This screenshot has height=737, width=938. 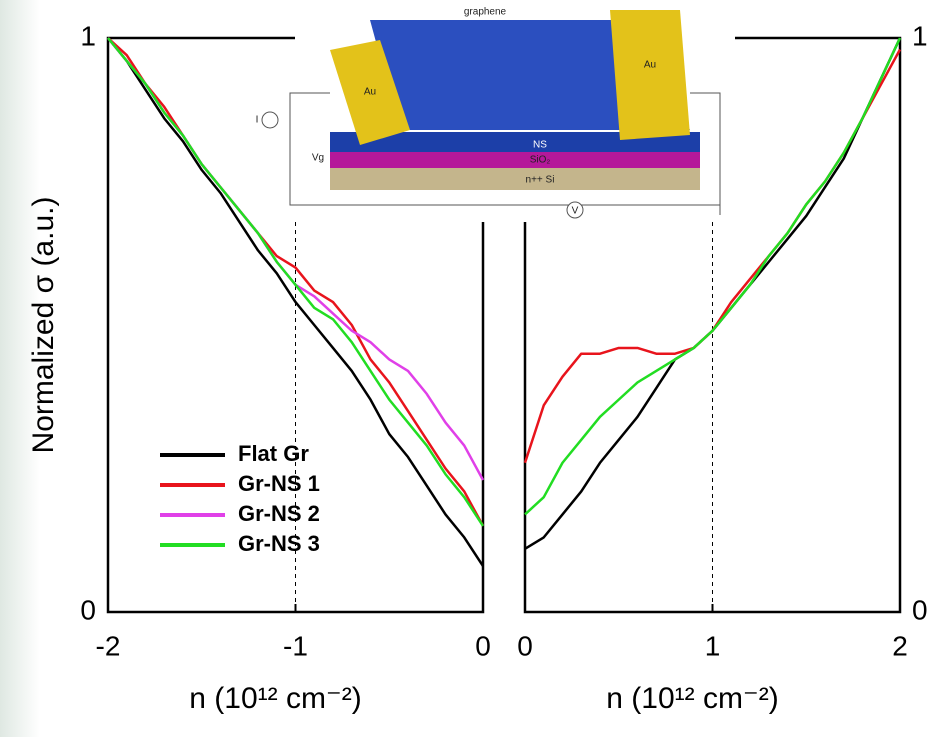 I want to click on legend-label: Gr-NS 2, so click(x=279, y=513).